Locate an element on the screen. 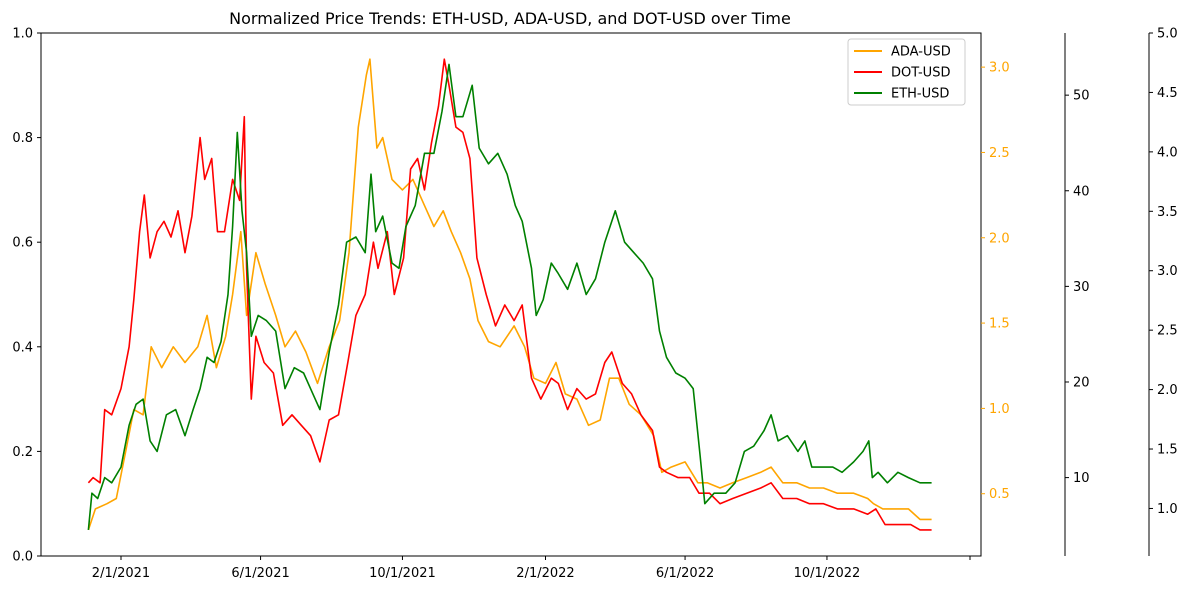 The width and height of the screenshot is (1189, 590). legend-label-eth-usd: ETH-USD is located at coordinates (920, 94).